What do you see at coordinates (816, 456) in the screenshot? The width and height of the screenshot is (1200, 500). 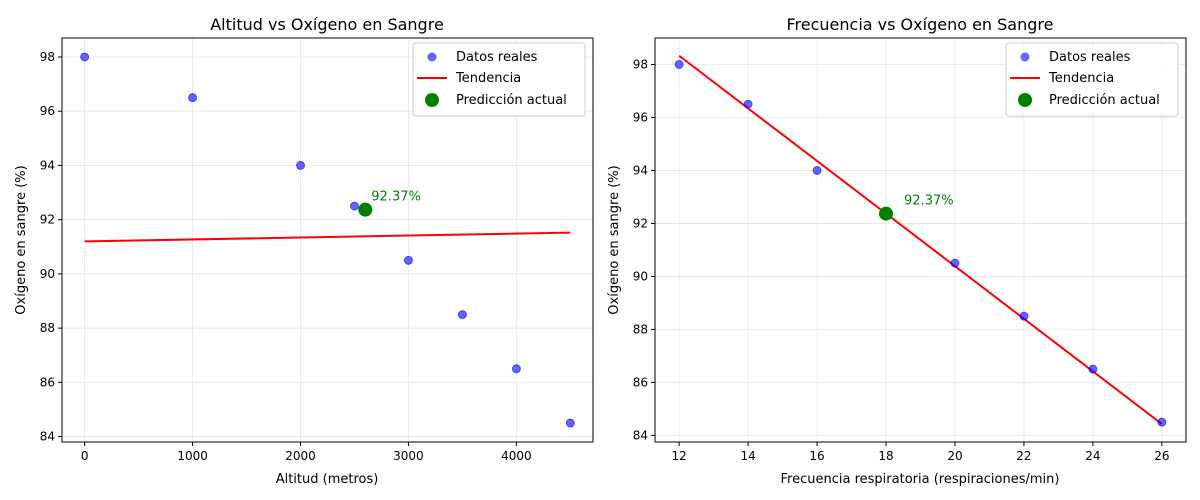 I see `x-tick-label: 16` at bounding box center [816, 456].